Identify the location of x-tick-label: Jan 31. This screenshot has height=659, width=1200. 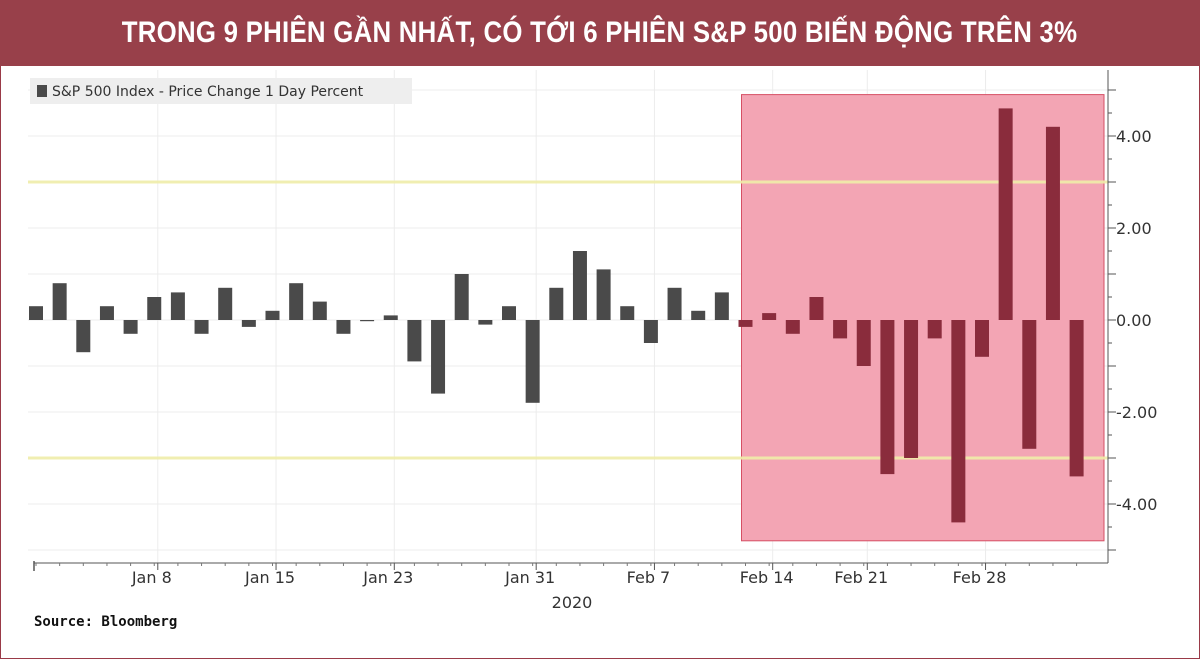
(529, 577).